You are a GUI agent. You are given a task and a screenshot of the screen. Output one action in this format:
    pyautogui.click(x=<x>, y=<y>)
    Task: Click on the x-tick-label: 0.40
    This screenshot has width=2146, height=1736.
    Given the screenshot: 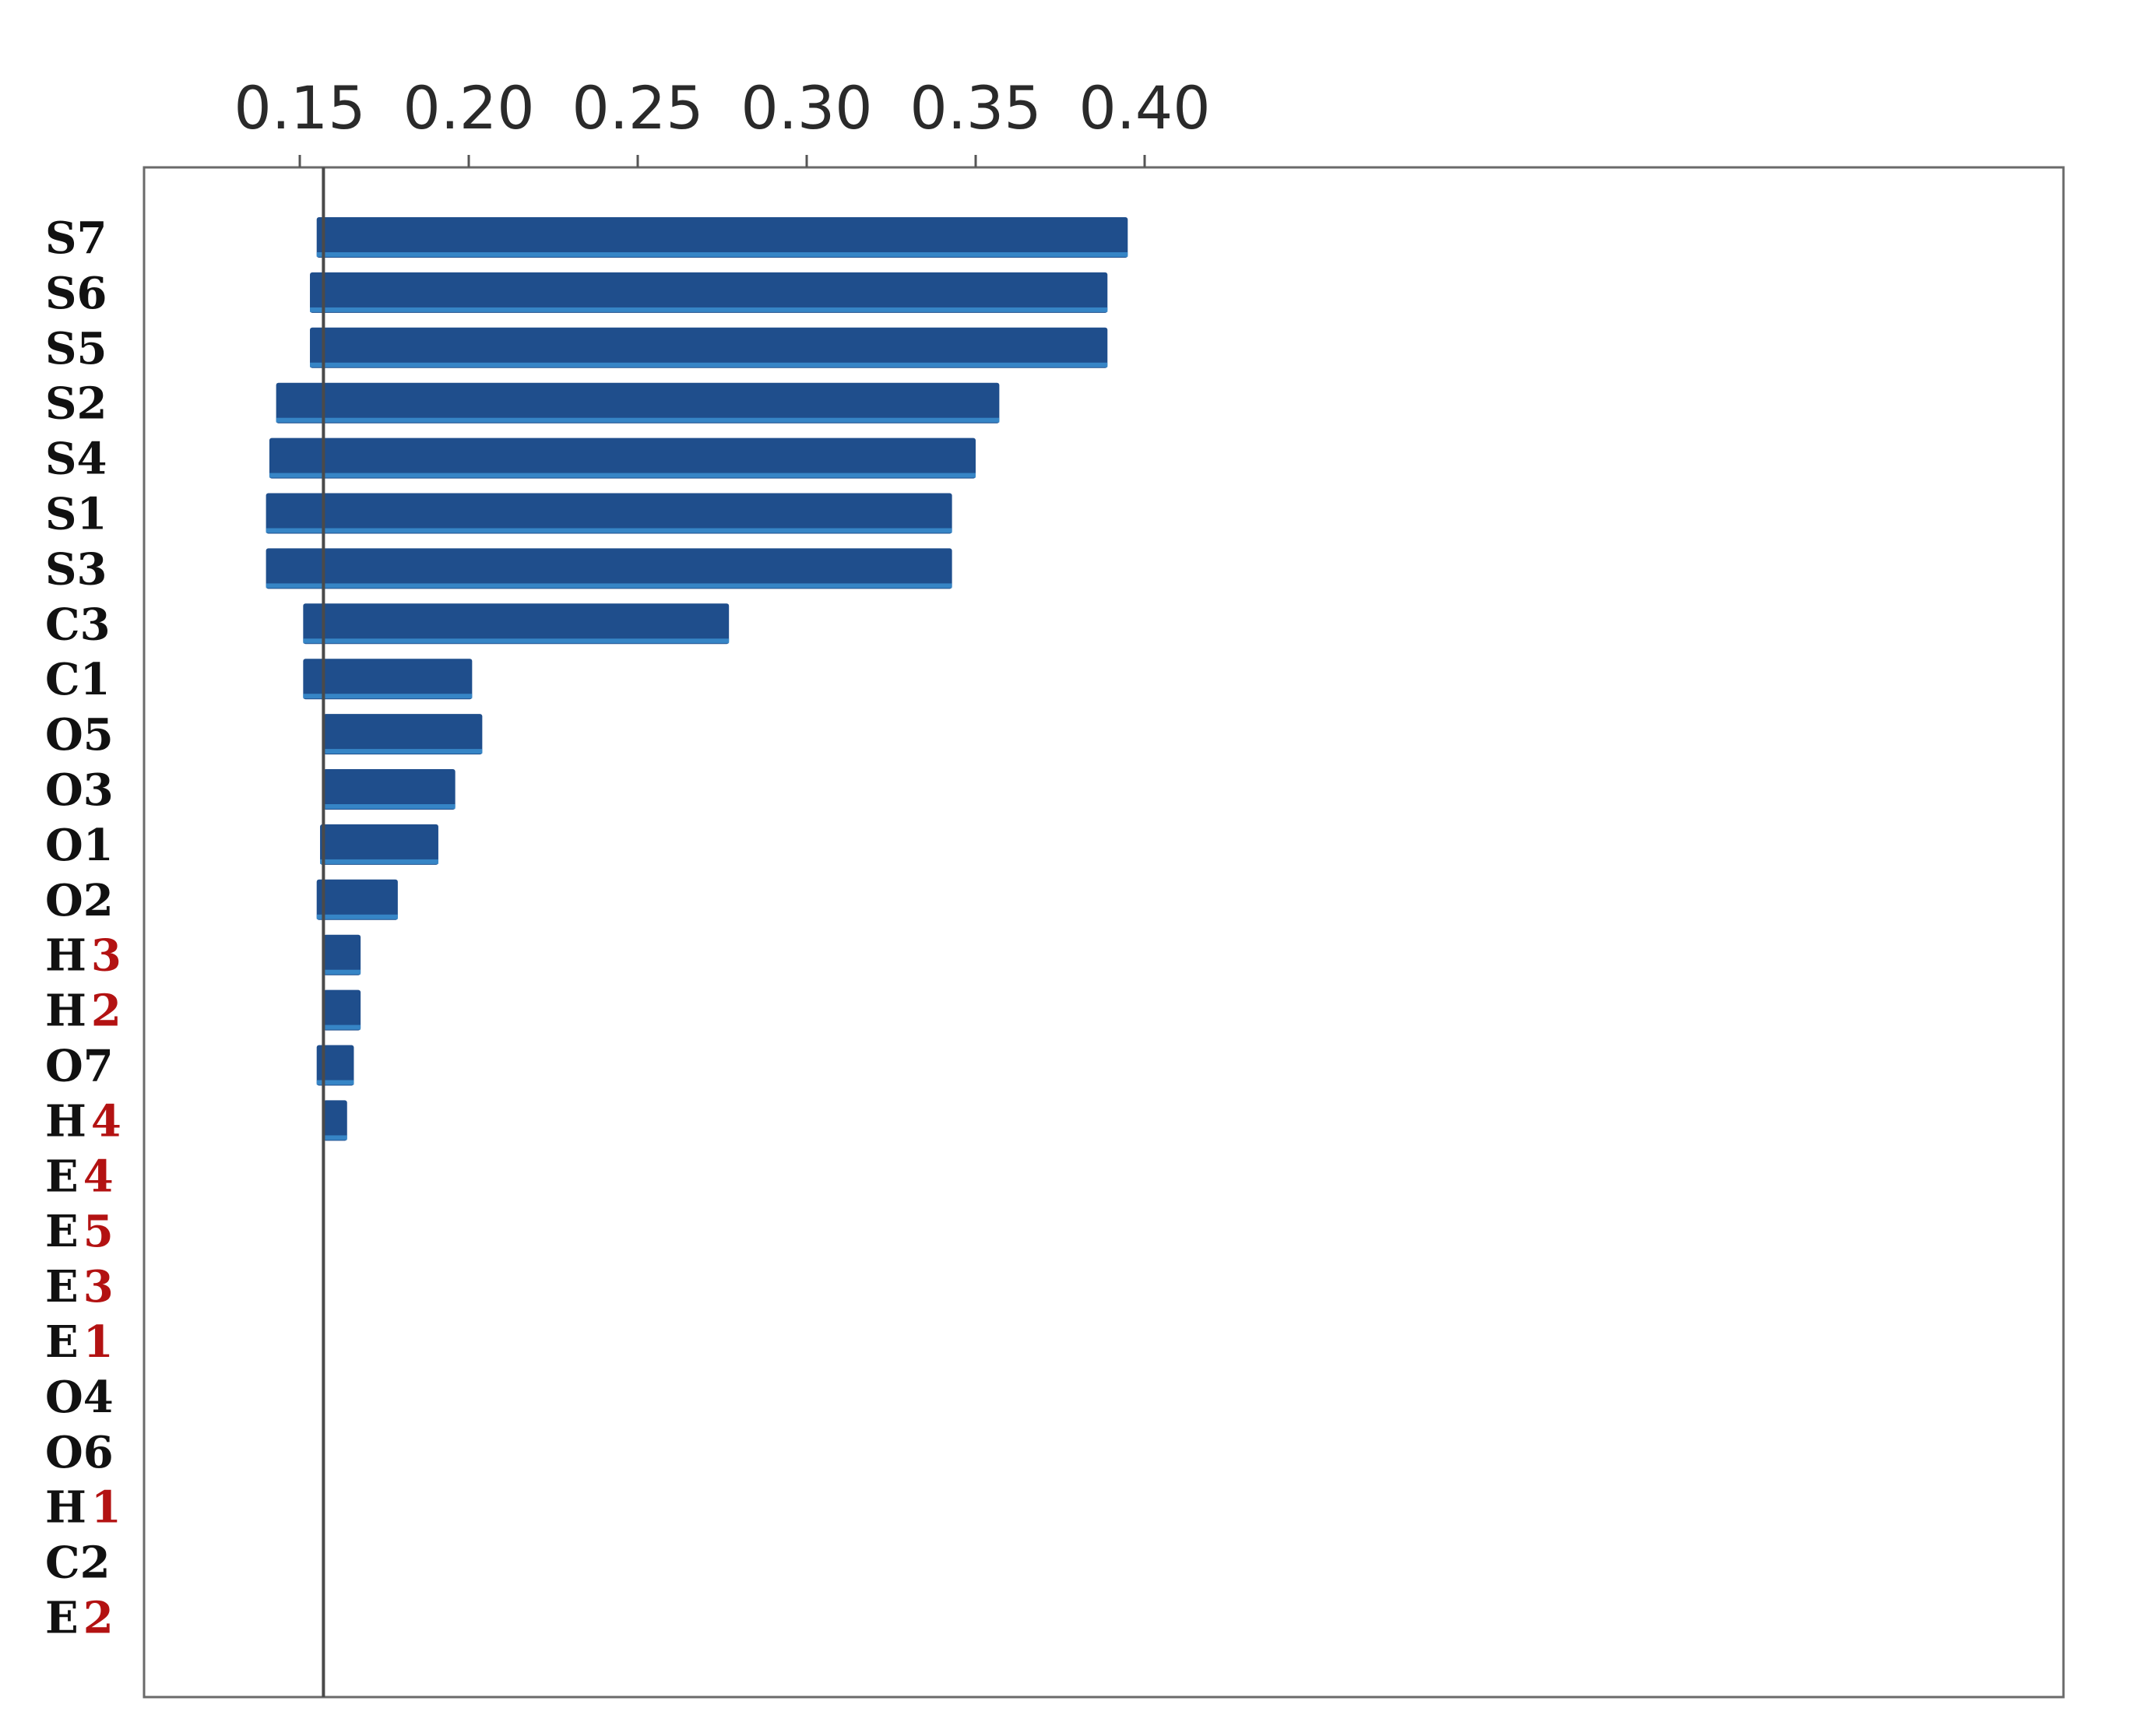 What is the action you would take?
    pyautogui.click(x=1144, y=107)
    